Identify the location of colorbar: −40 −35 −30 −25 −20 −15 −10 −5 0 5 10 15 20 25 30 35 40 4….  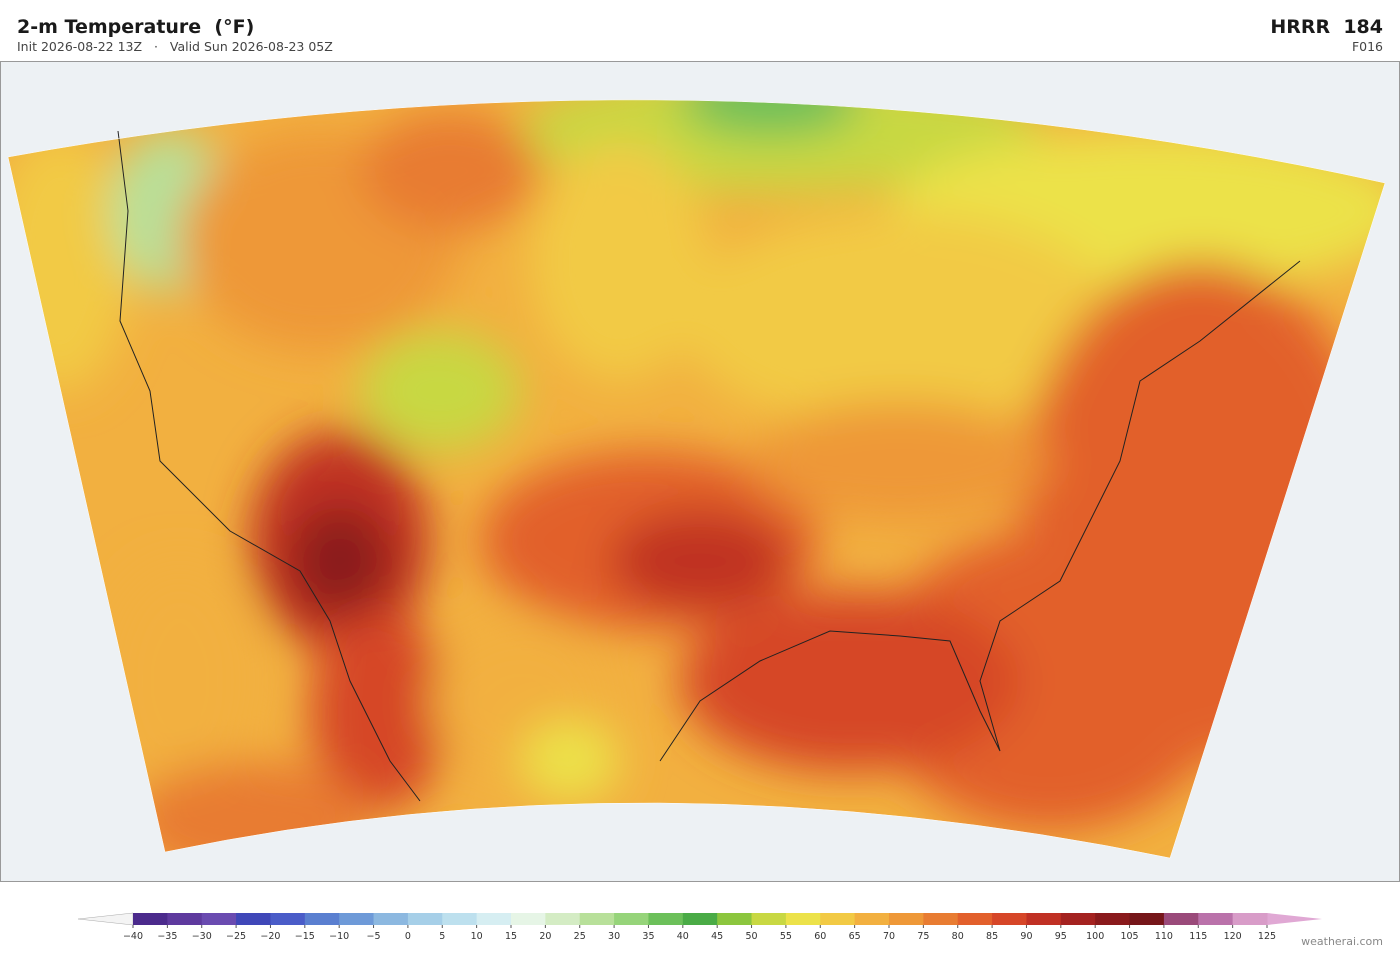
(699, 927).